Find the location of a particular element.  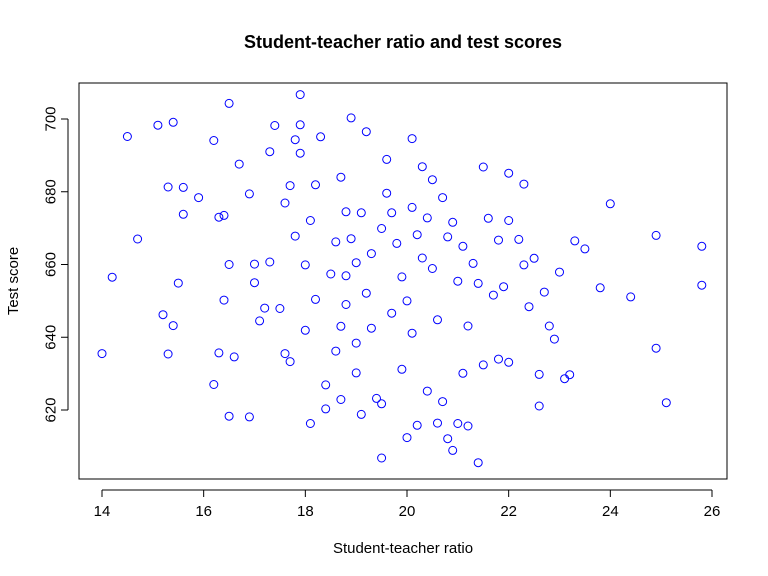

x-tick-label: 22 is located at coordinates (508, 511).